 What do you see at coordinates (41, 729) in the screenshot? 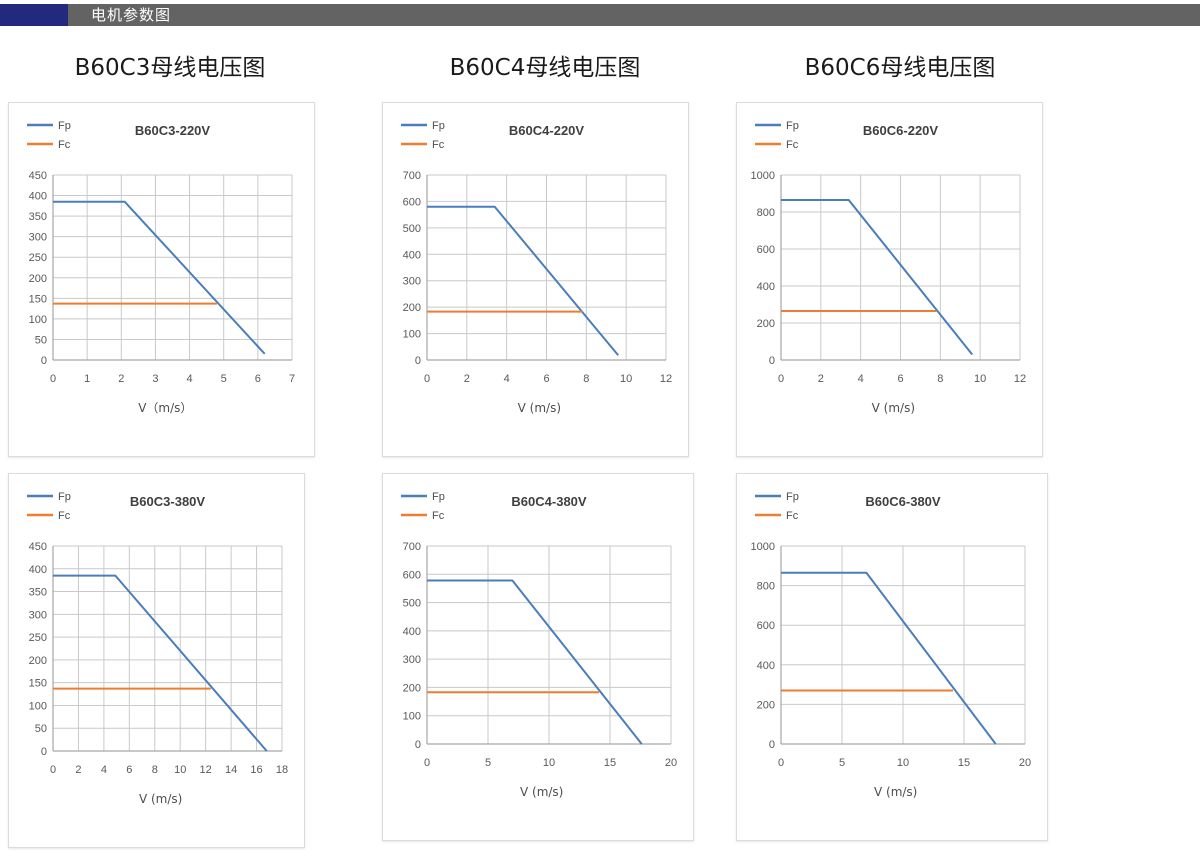
I see `y-axis-tick-label: 50` at bounding box center [41, 729].